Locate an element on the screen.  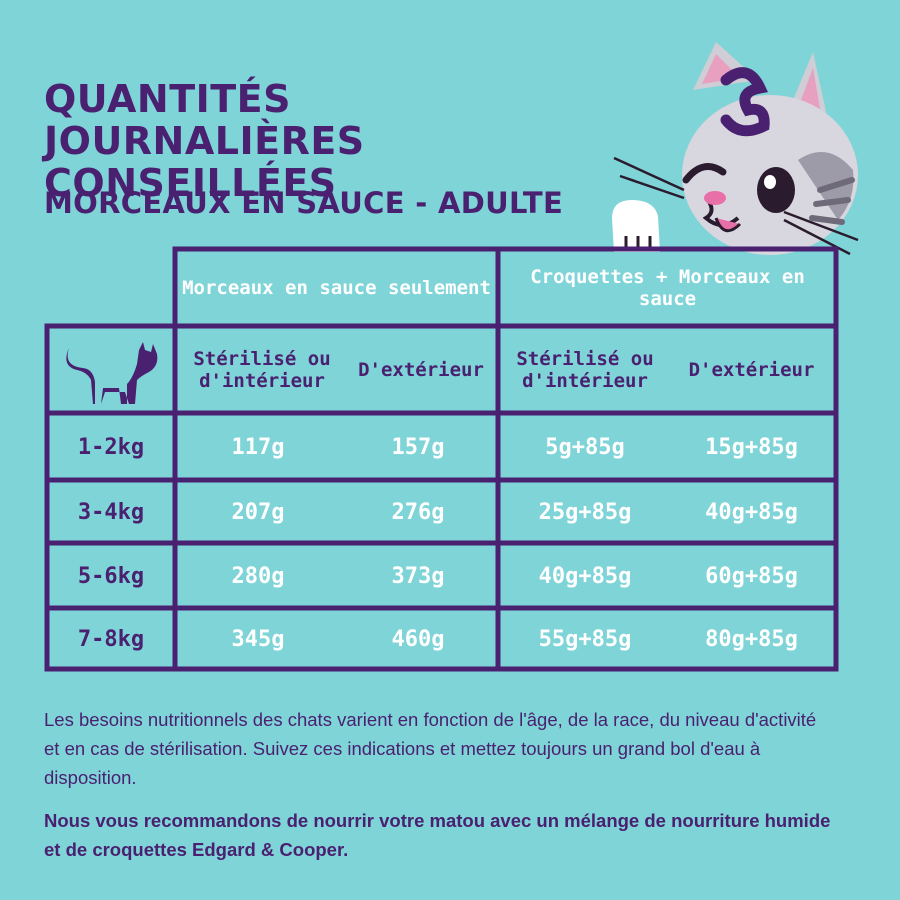
table-cell: 80g+85g is located at coordinates (751, 639).